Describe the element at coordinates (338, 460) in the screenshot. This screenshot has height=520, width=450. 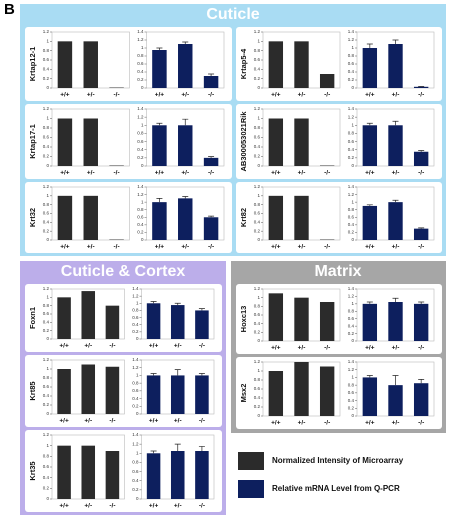
I see `legend-label: Normalized Intensity of Microarray` at that location.